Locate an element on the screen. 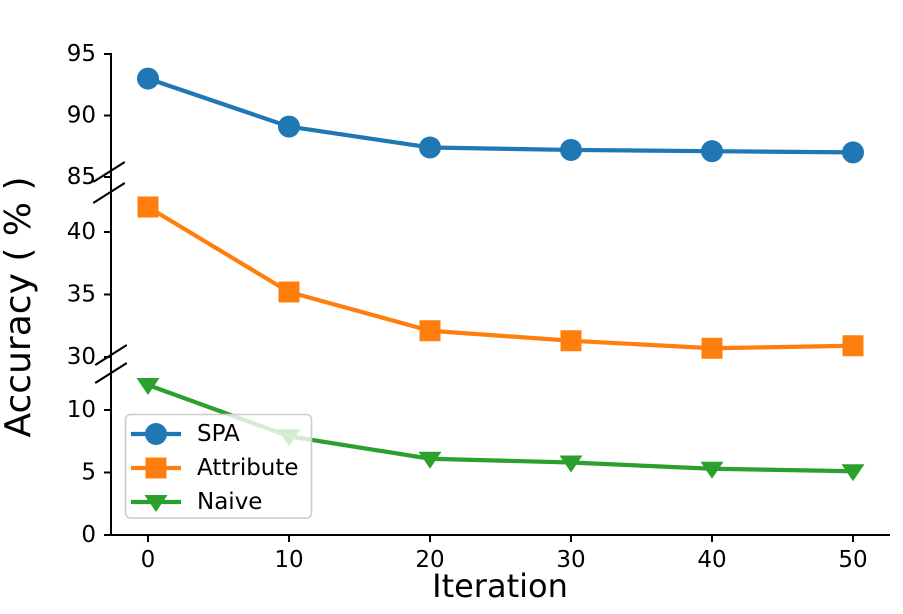  y-tick-label: 30 is located at coordinates (81, 357).